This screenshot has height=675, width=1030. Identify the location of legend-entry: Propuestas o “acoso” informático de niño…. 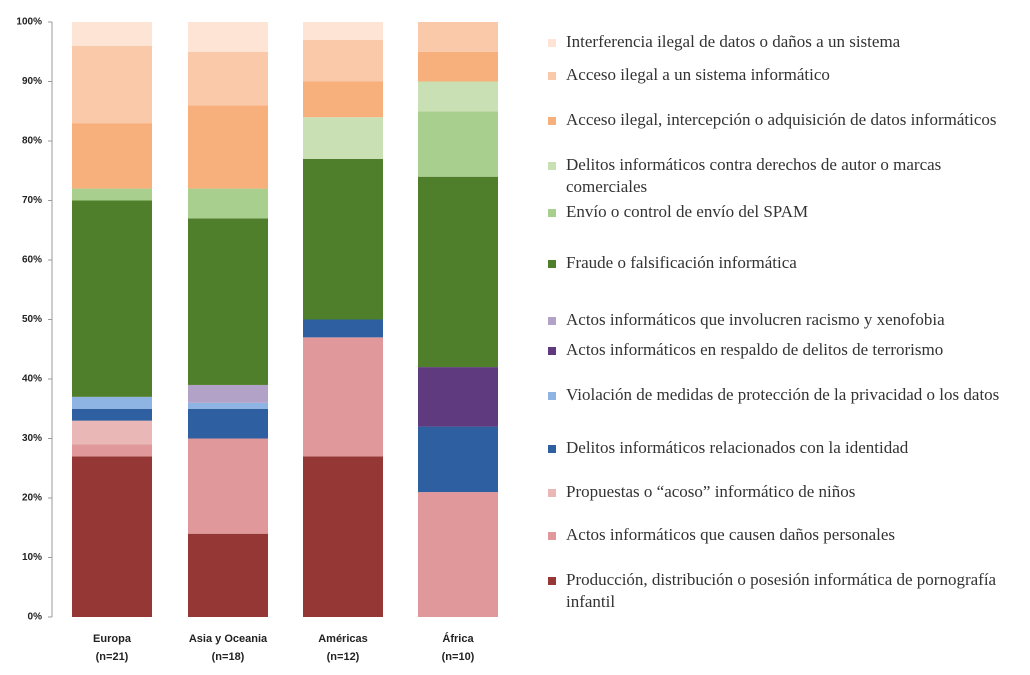
(787, 492).